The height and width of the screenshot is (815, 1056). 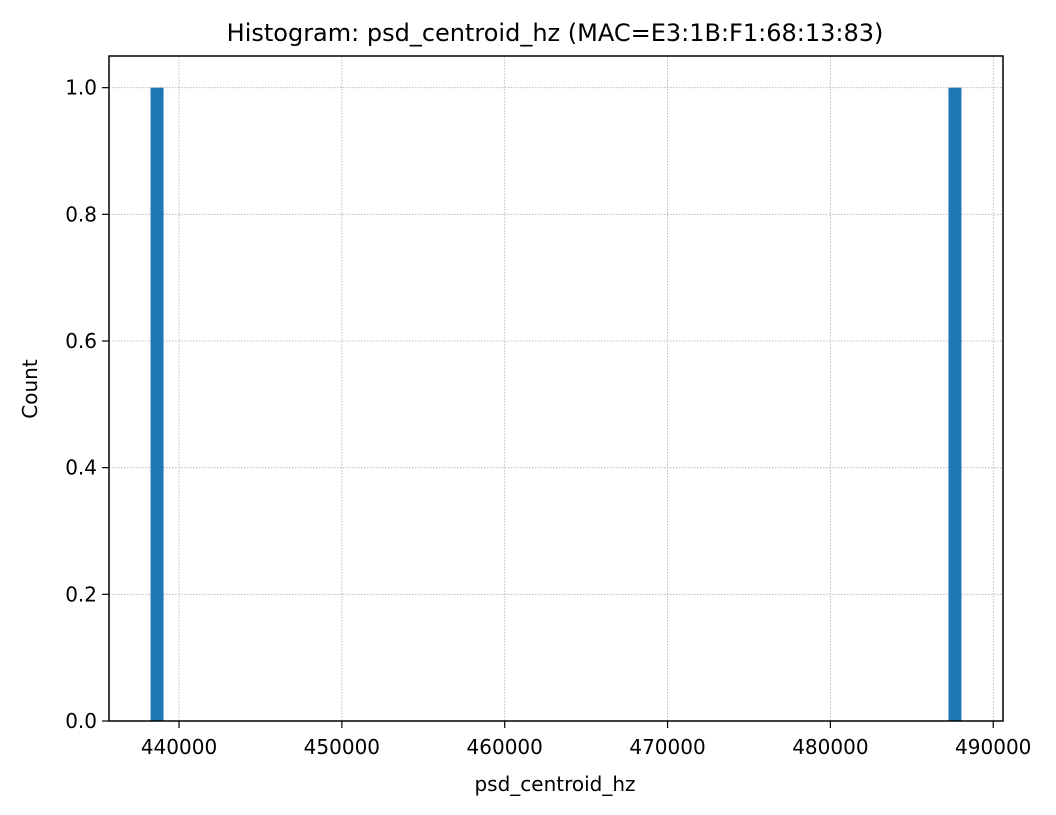 I want to click on y-tick-label: 0.6, so click(x=81, y=341).